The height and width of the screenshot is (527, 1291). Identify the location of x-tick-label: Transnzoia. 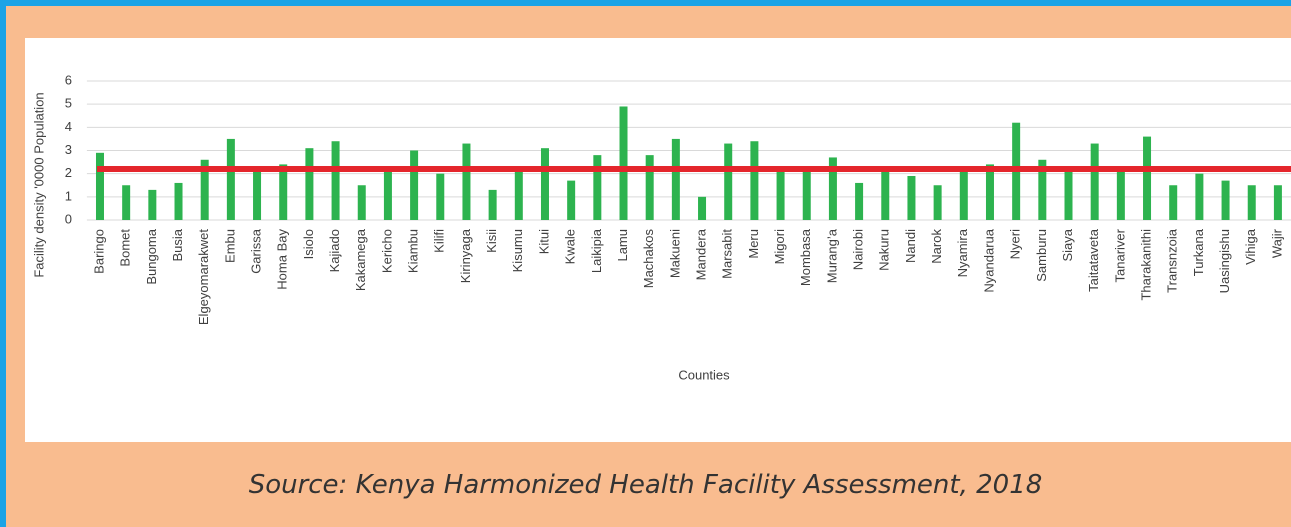
(1172, 260).